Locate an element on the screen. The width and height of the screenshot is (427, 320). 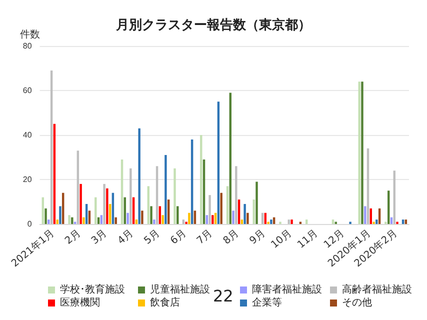
x-tick-label: 8月 is located at coordinates (232, 237).